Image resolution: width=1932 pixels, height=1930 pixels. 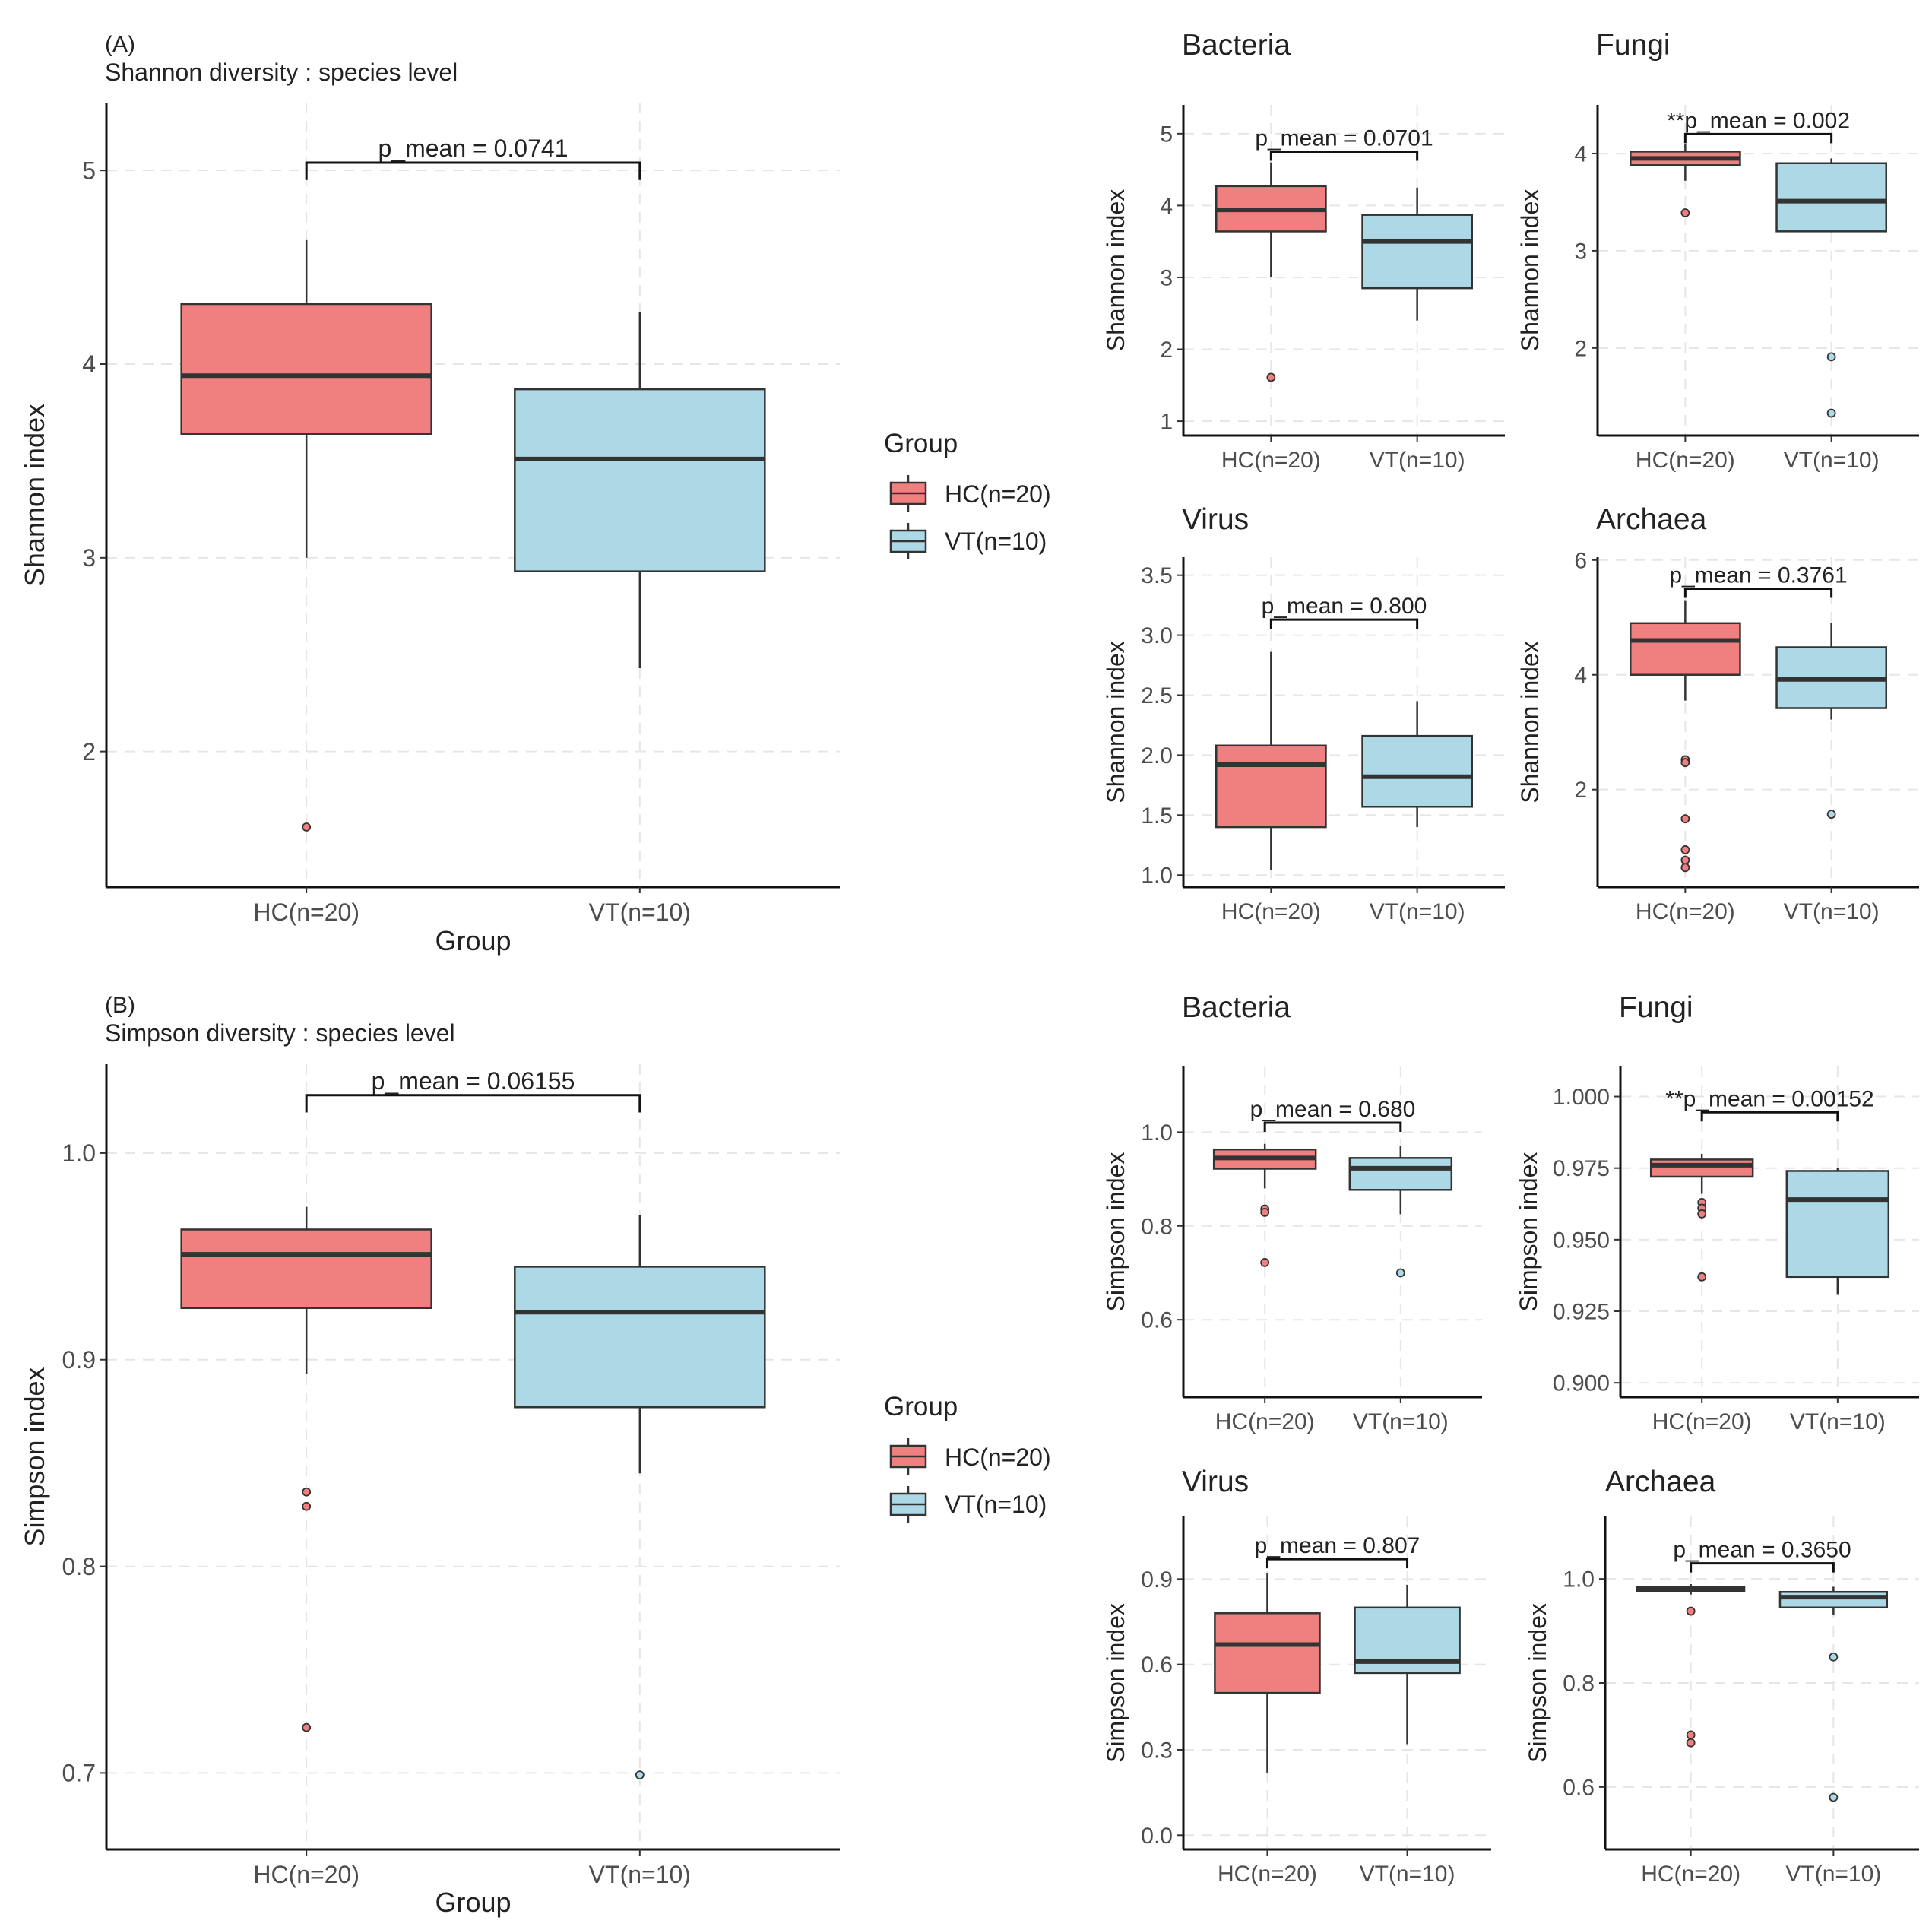 What do you see at coordinates (1157, 1836) in the screenshot?
I see `p8-y-tick-label: 0.0` at bounding box center [1157, 1836].